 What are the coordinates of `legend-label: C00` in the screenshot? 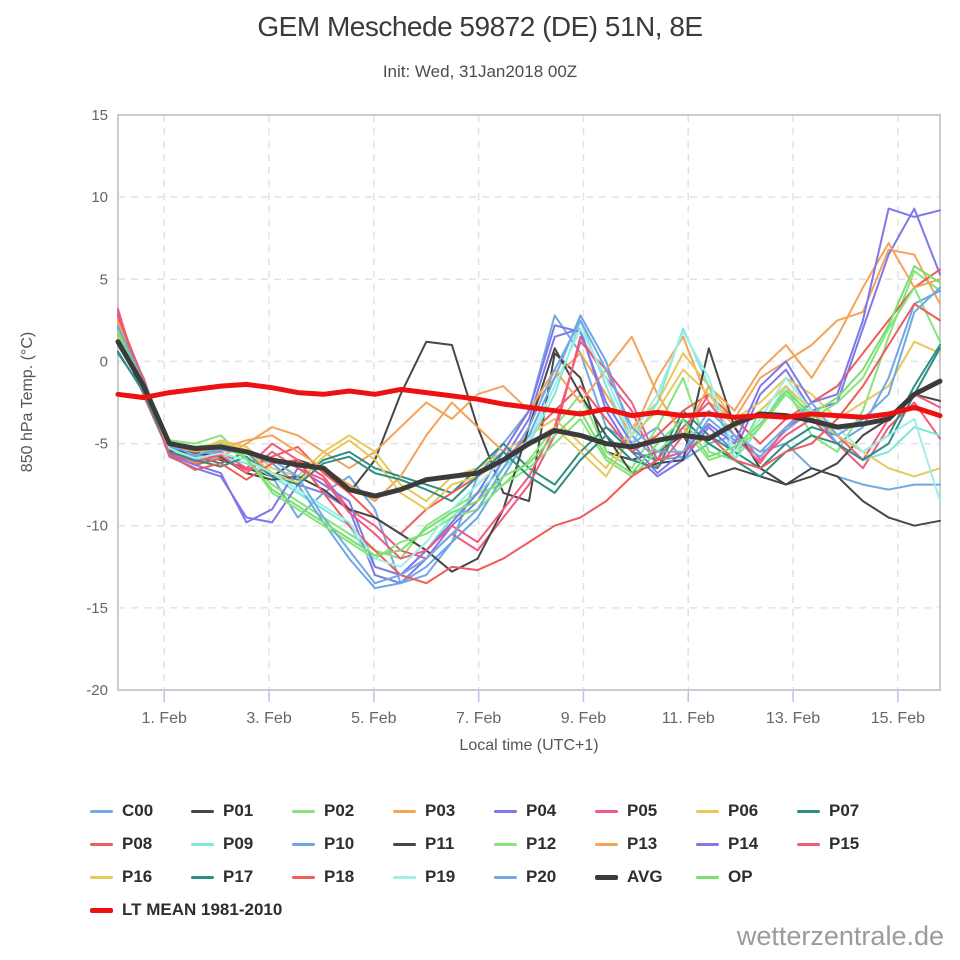 It's located at (138, 810).